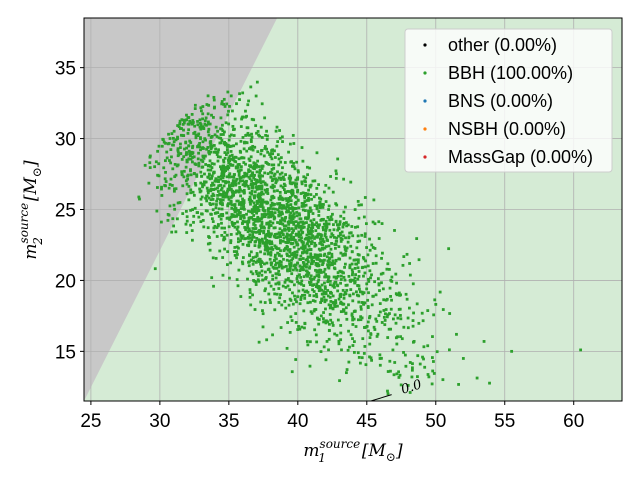 The height and width of the screenshot is (480, 640). I want to click on legend-marker, so click(425, 157).